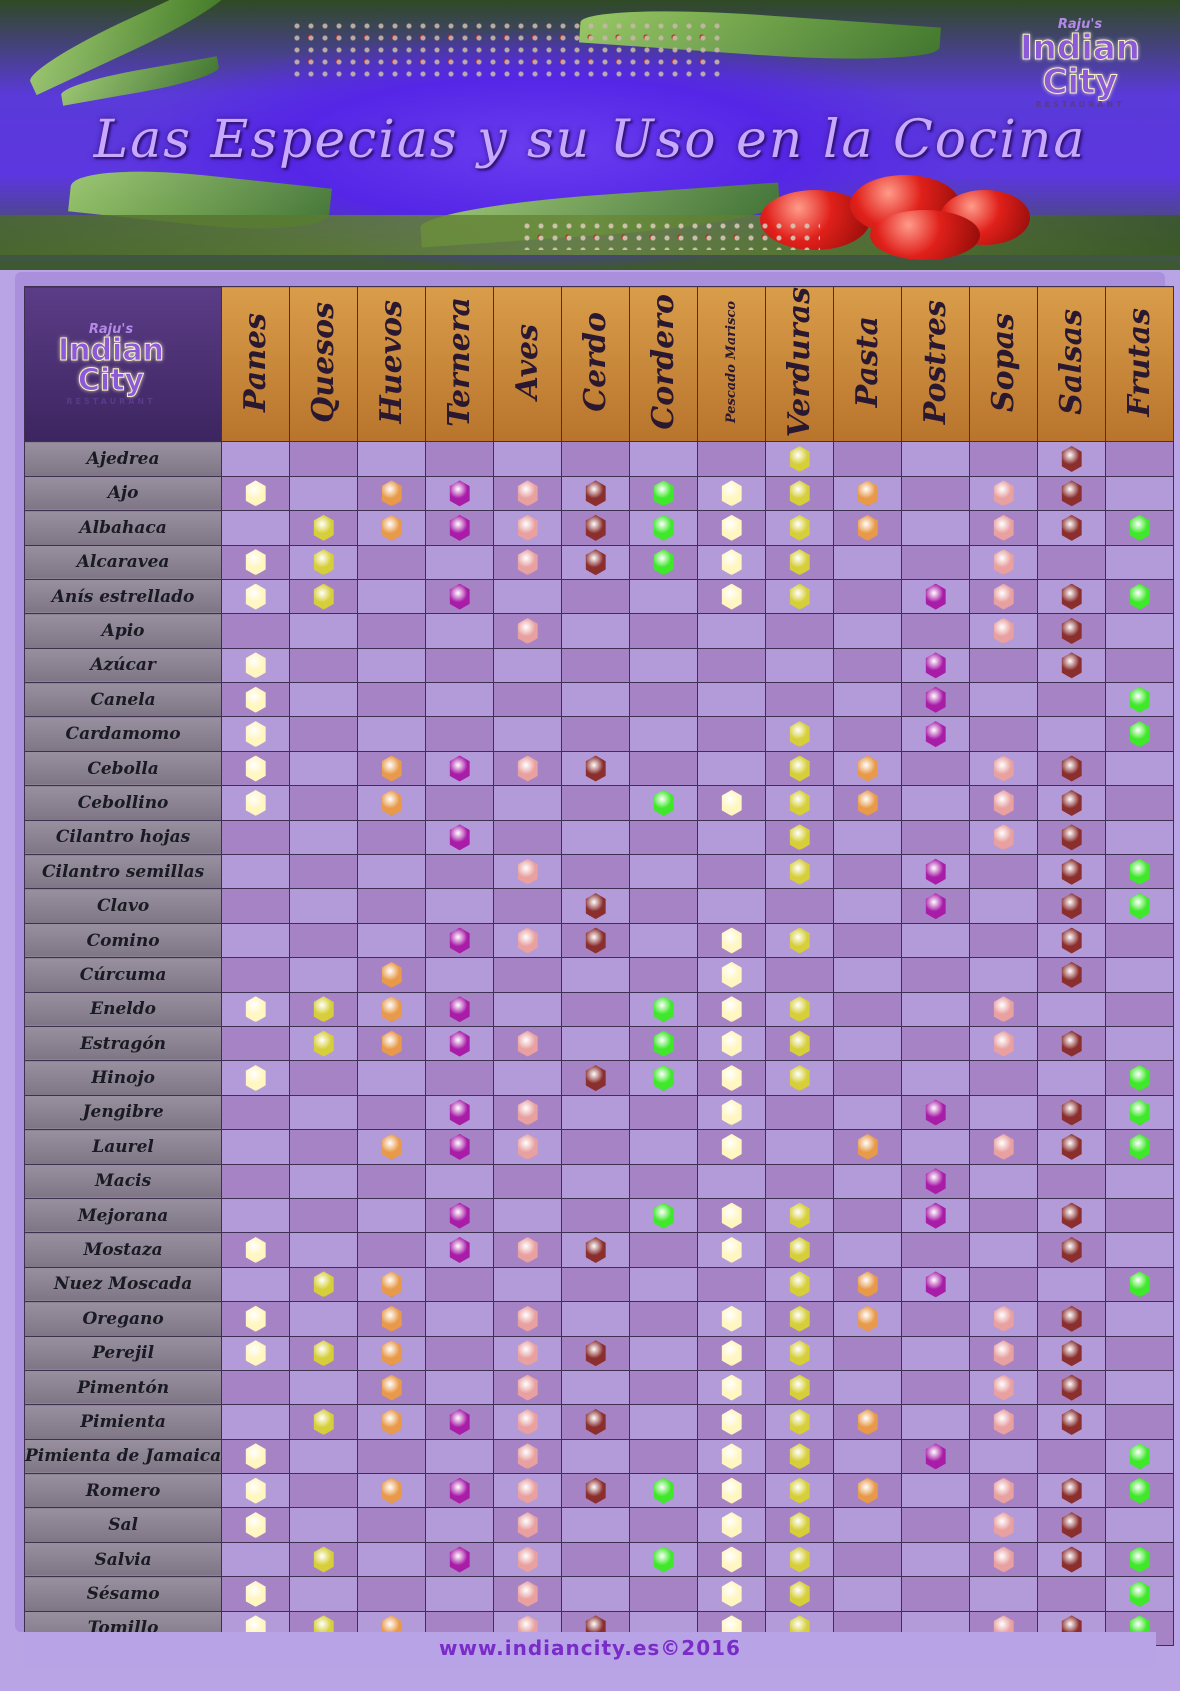 The width and height of the screenshot is (1180, 1691). I want to click on table-row: Nuez Moscada, so click(599, 1284).